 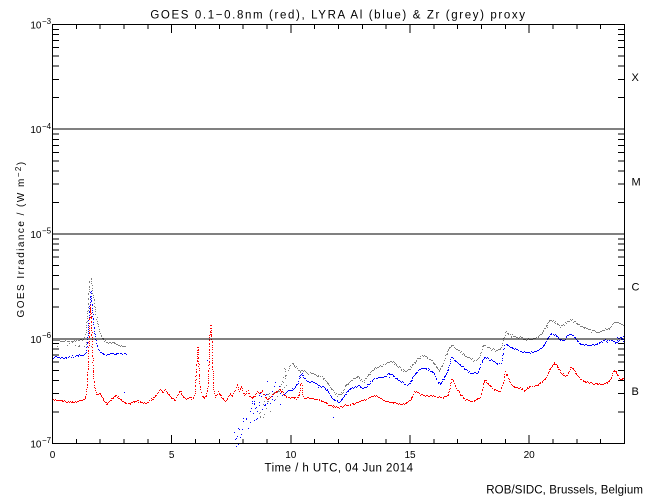 What do you see at coordinates (636, 78) in the screenshot?
I see `svg-text: X` at bounding box center [636, 78].